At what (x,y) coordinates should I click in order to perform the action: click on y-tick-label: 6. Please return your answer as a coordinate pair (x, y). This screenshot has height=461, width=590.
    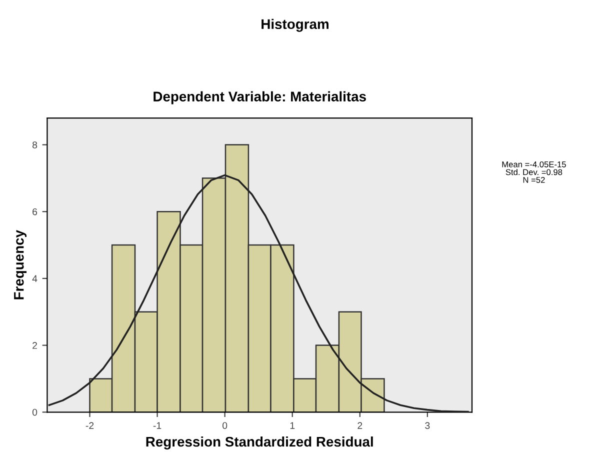
    Looking at the image, I should click on (35, 212).